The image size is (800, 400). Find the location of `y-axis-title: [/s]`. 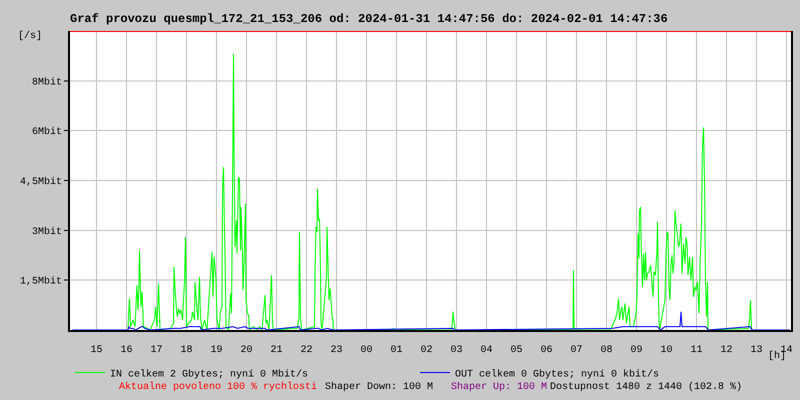

y-axis-title: [/s] is located at coordinates (30, 36).